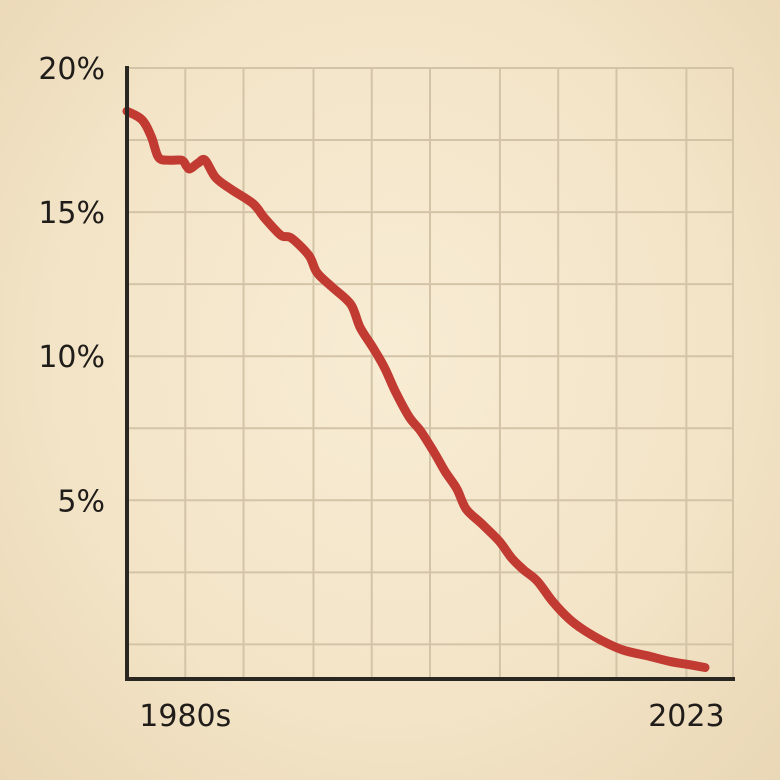 The image size is (780, 780). I want to click on x-tick-label: 1980s, so click(185, 716).